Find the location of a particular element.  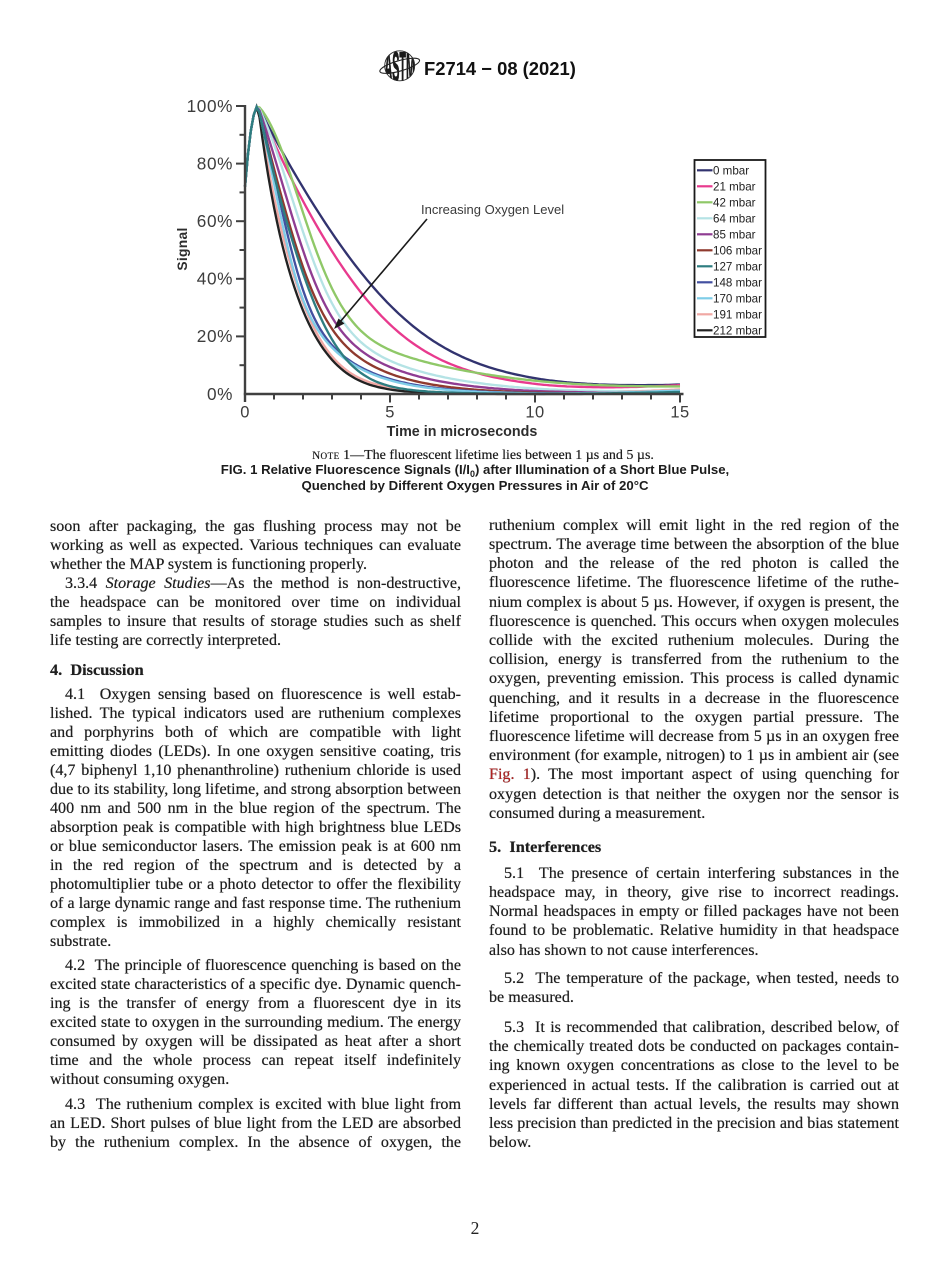

svg-text: 127 mbar is located at coordinates (737, 267).